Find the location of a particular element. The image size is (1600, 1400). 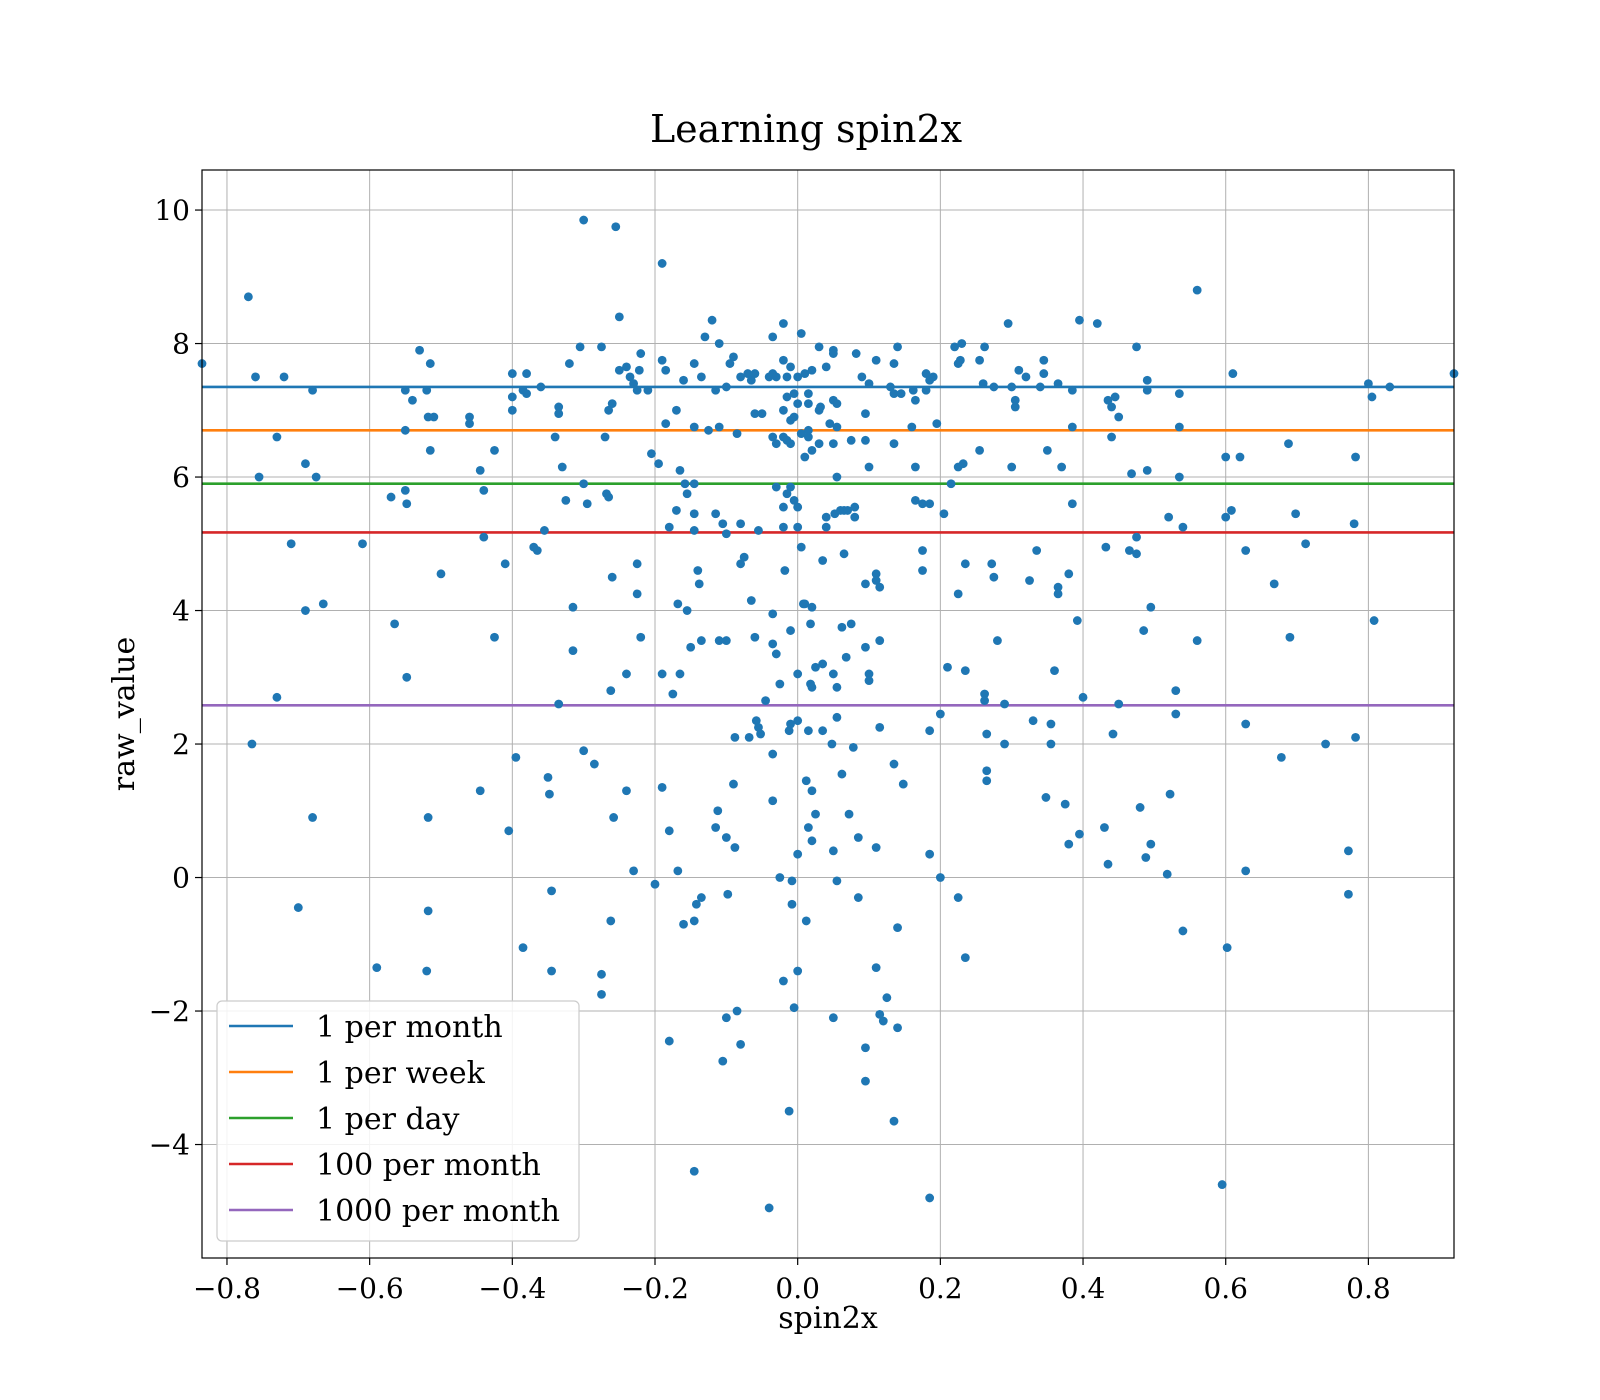

chart-title: Learning spin2x is located at coordinates (806, 129).